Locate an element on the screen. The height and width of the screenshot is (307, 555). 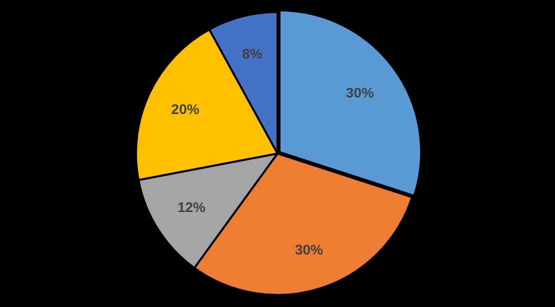
data-label: 20% is located at coordinates (185, 108).